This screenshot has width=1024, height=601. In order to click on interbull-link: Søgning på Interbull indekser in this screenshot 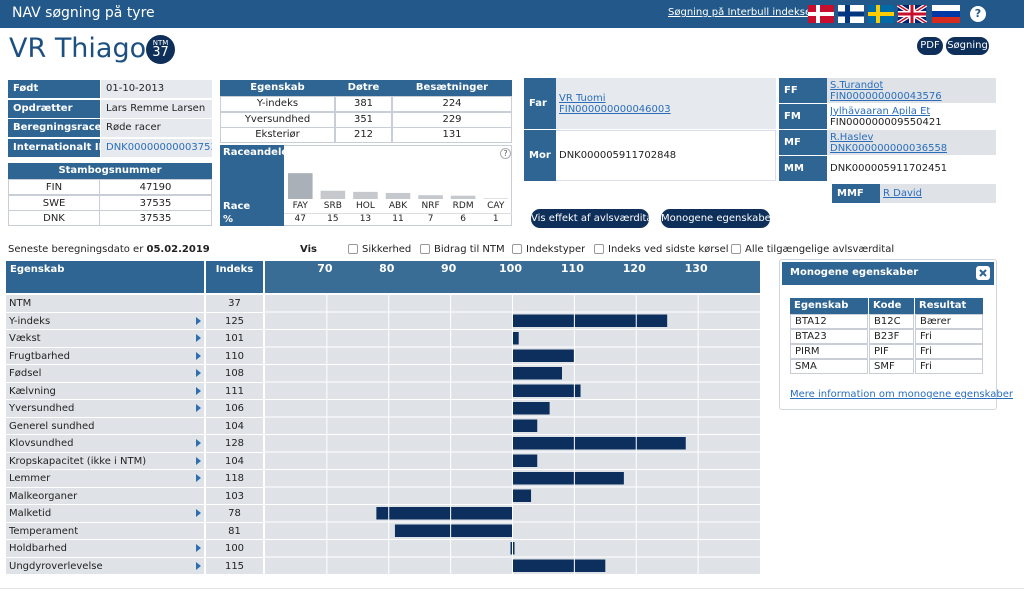, I will do `click(742, 12)`.